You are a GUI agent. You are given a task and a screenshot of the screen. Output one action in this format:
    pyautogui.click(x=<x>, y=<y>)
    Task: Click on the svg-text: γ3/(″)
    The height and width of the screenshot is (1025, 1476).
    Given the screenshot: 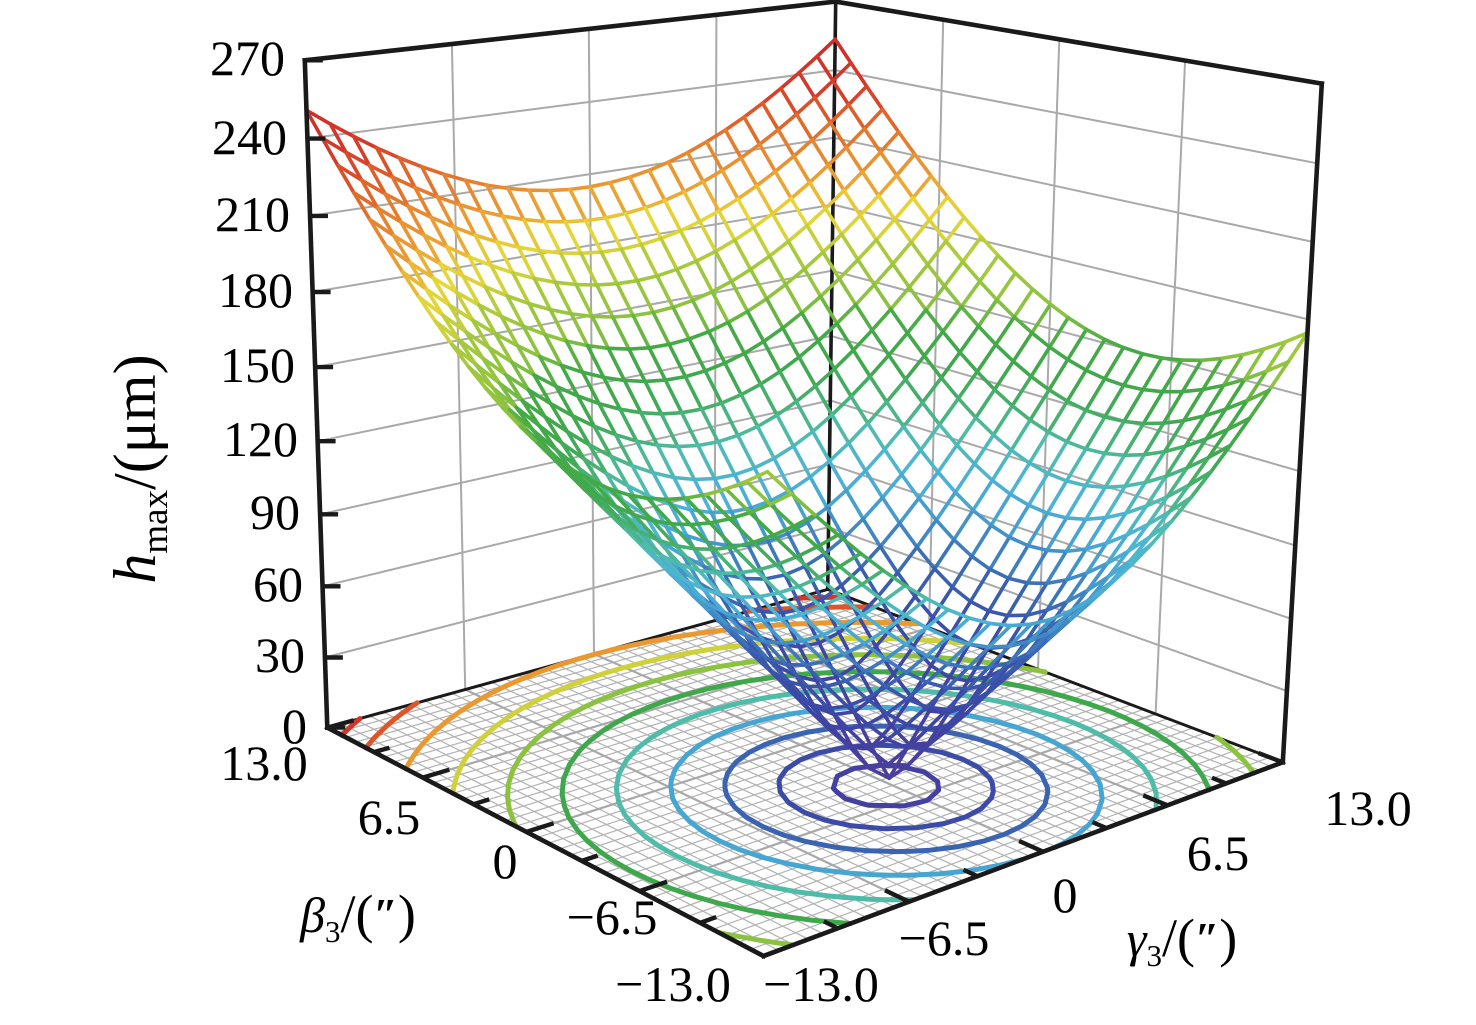 What is the action you would take?
    pyautogui.click(x=1182, y=940)
    